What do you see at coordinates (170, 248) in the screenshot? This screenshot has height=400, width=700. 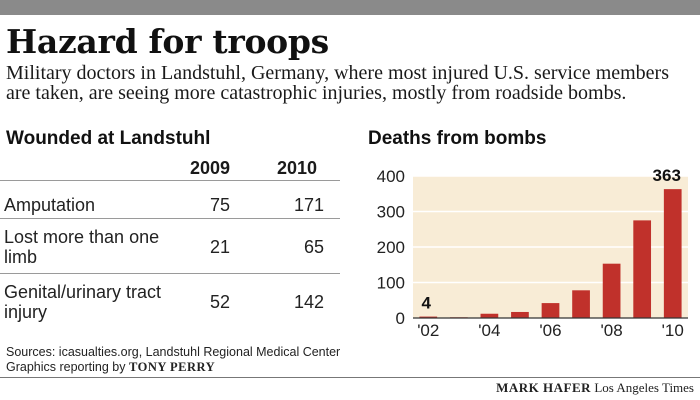 I see `table-row: Lost more than one limb 21 65` at bounding box center [170, 248].